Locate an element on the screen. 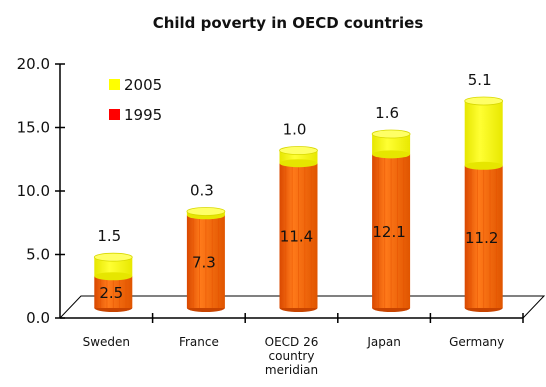 The height and width of the screenshot is (387, 546). value-label-1995: 7.3 is located at coordinates (204, 263).